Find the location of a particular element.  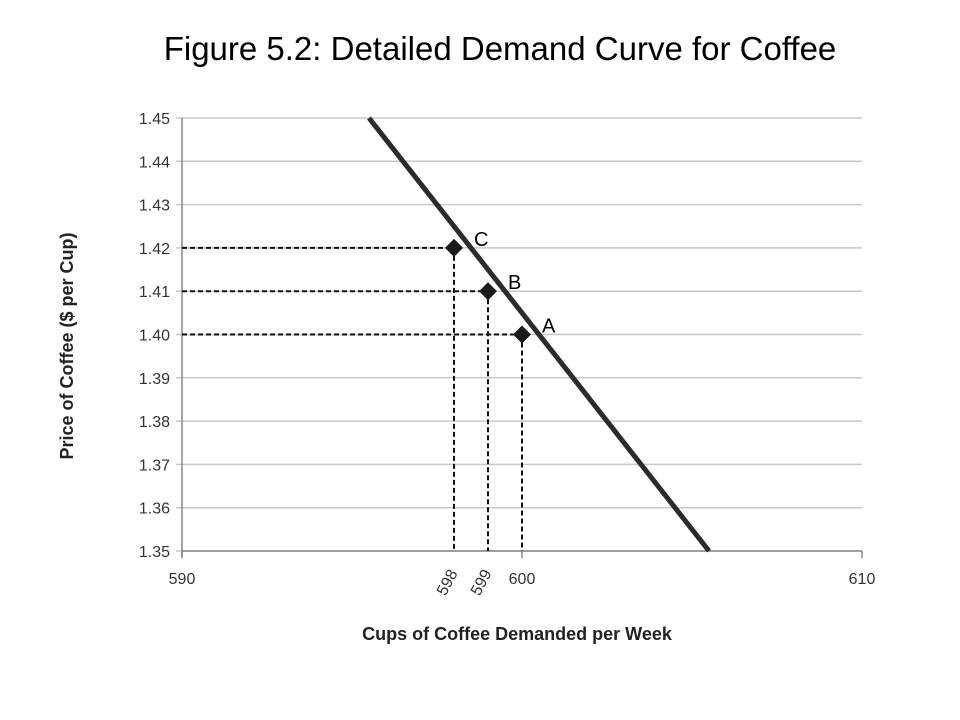

y-tick-label: 1.35 is located at coordinates (154, 552).